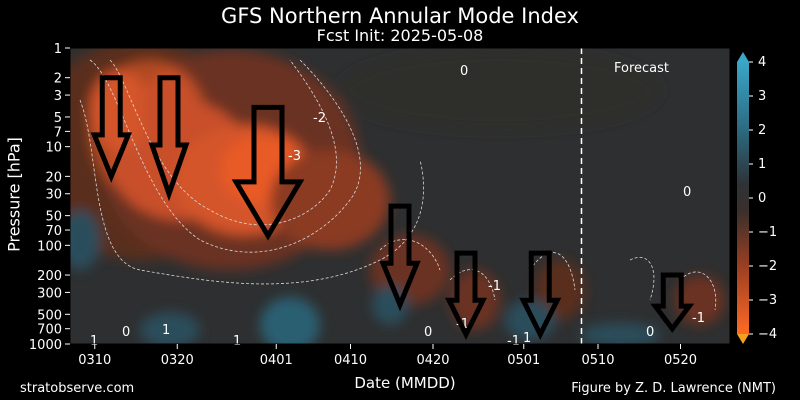 The image size is (800, 400). I want to click on contour-label: -2, so click(319, 118).